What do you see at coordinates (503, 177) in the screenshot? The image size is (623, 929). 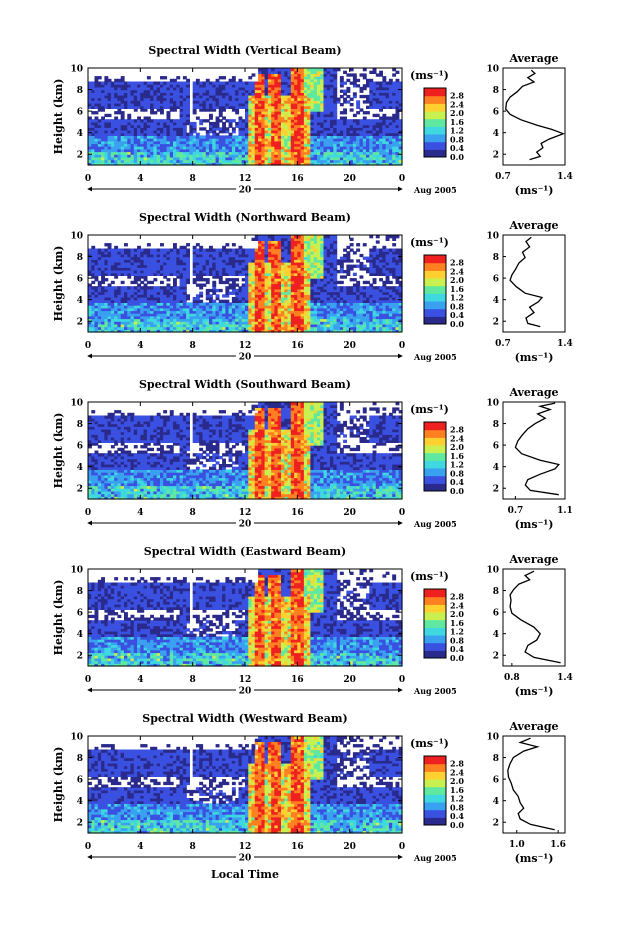 I see `avg-x-tick-label: 0.7` at bounding box center [503, 177].